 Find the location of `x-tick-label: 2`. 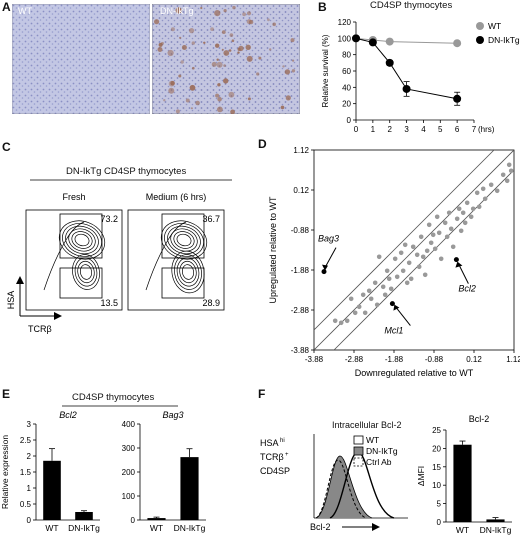

x-tick-label: 2 is located at coordinates (389, 129).